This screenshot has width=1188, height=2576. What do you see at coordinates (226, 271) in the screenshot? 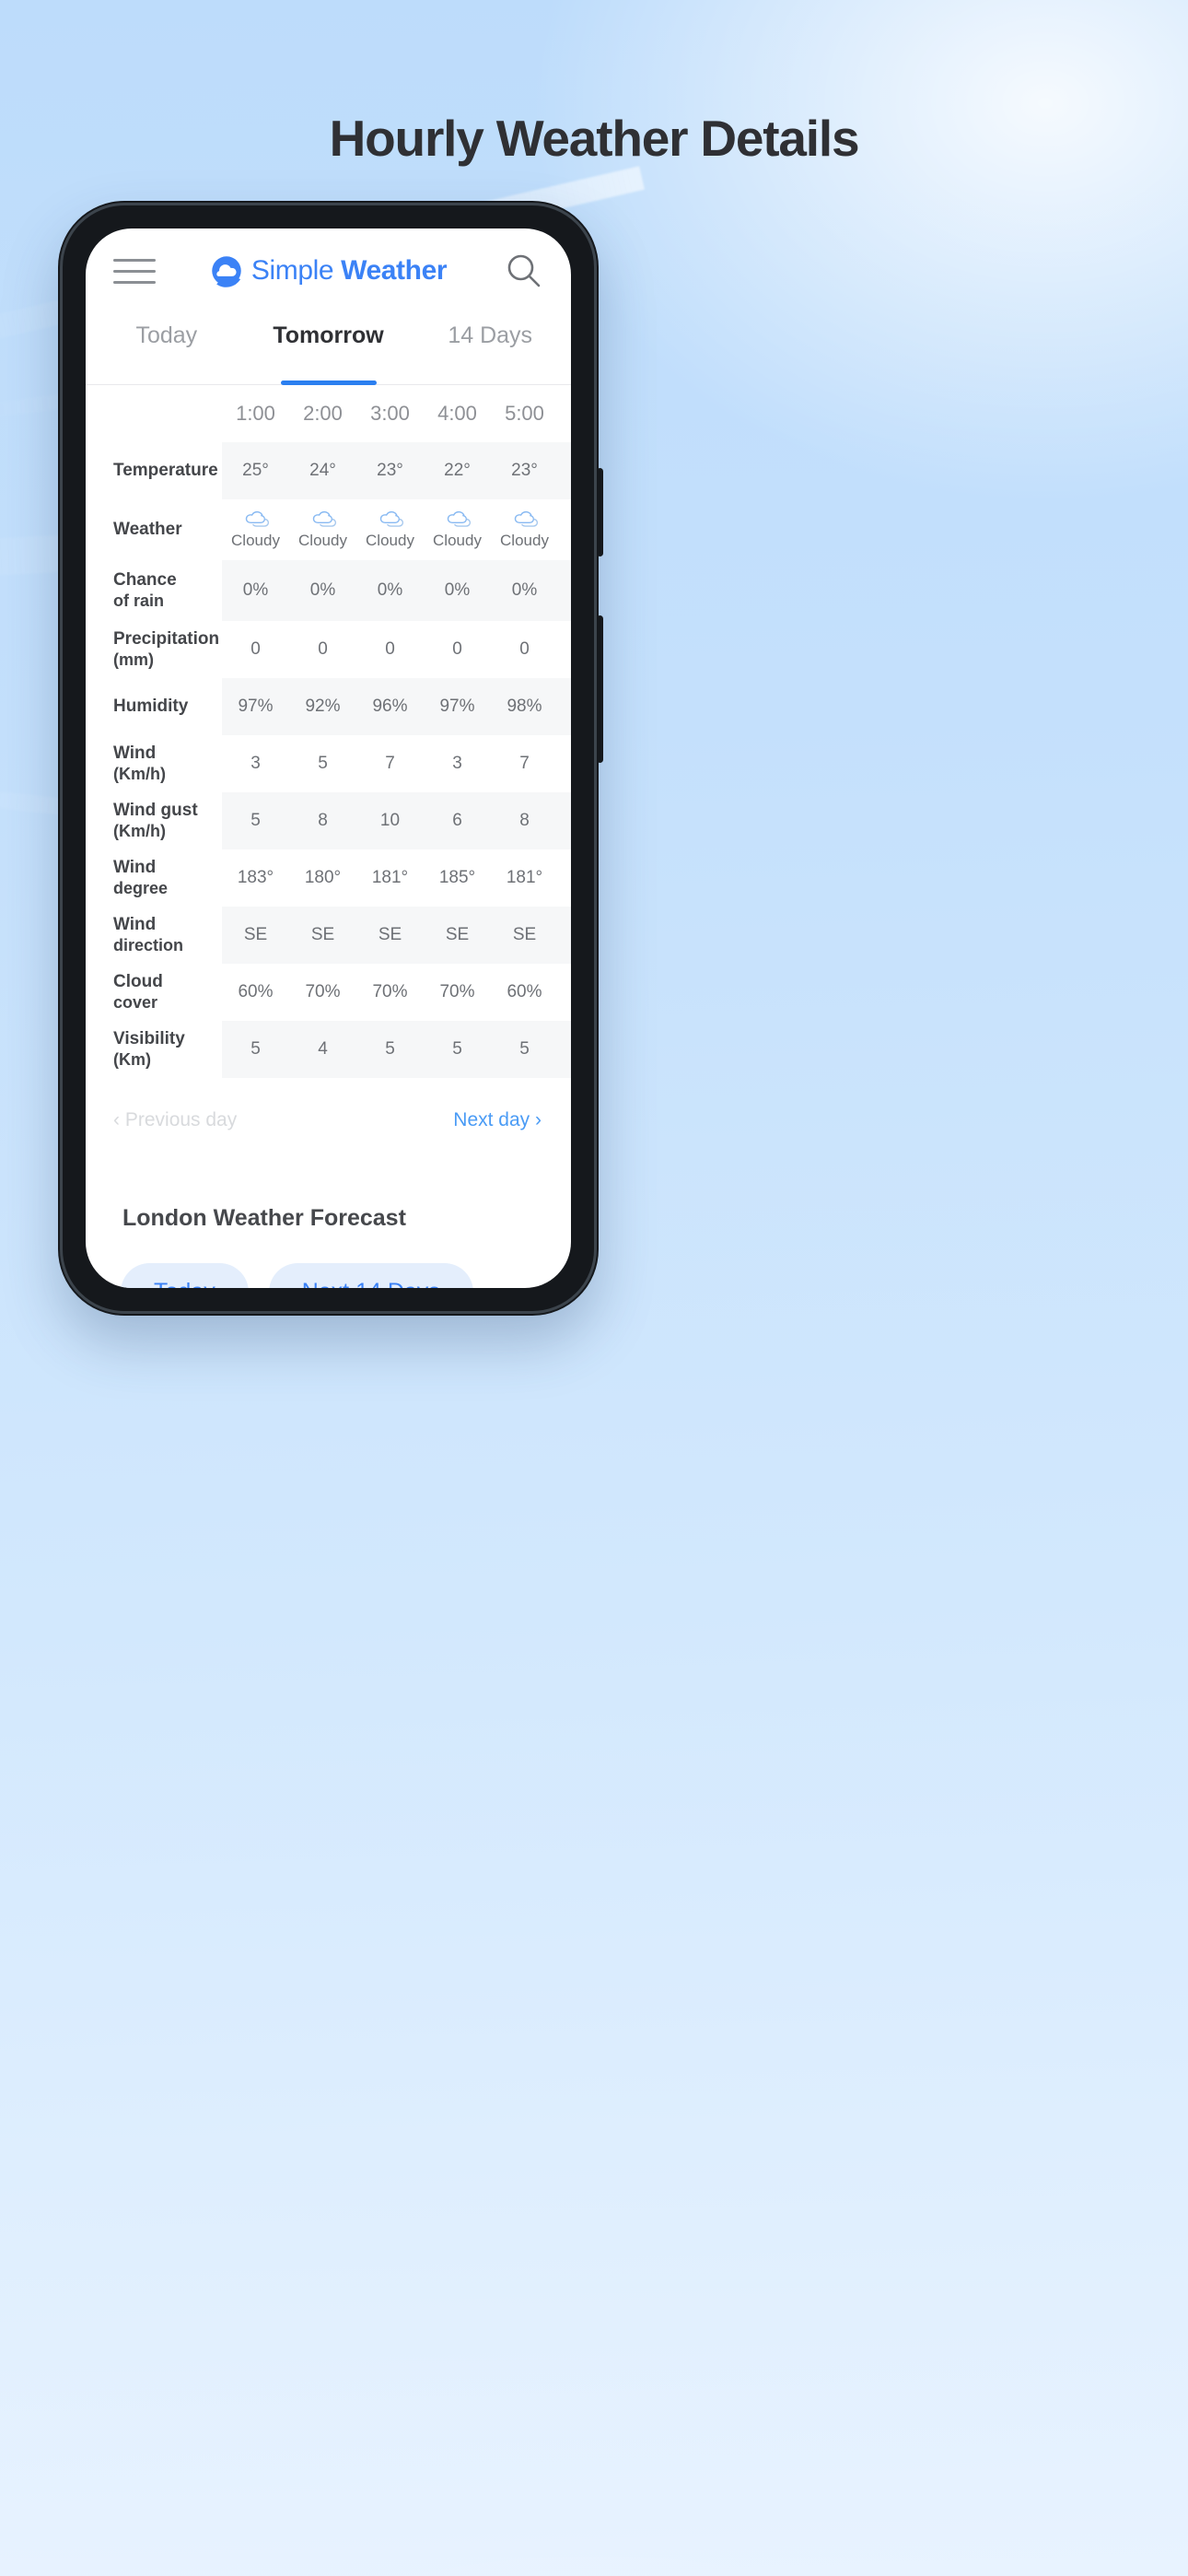
I see `cloud-logo-icon` at bounding box center [226, 271].